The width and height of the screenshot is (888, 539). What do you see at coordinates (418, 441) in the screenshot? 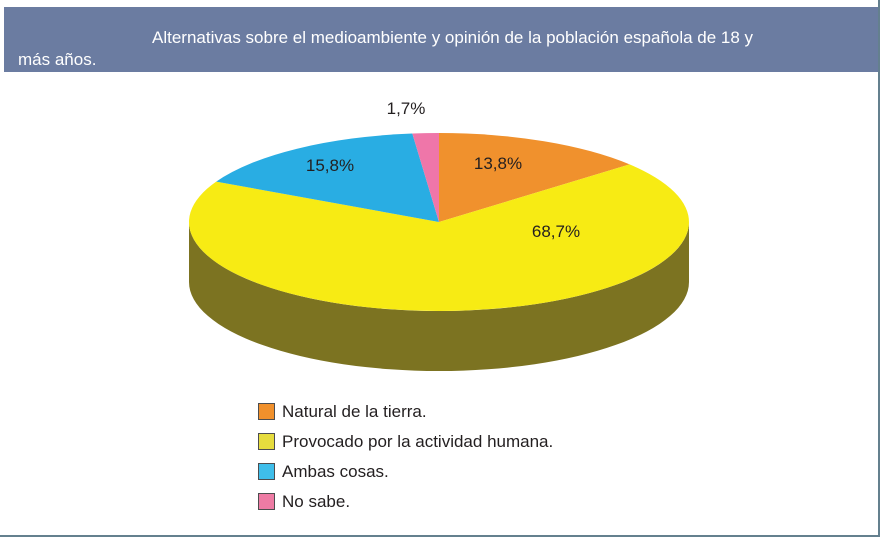
I see `legend-label: Provocado por la actividad humana.` at bounding box center [418, 441].